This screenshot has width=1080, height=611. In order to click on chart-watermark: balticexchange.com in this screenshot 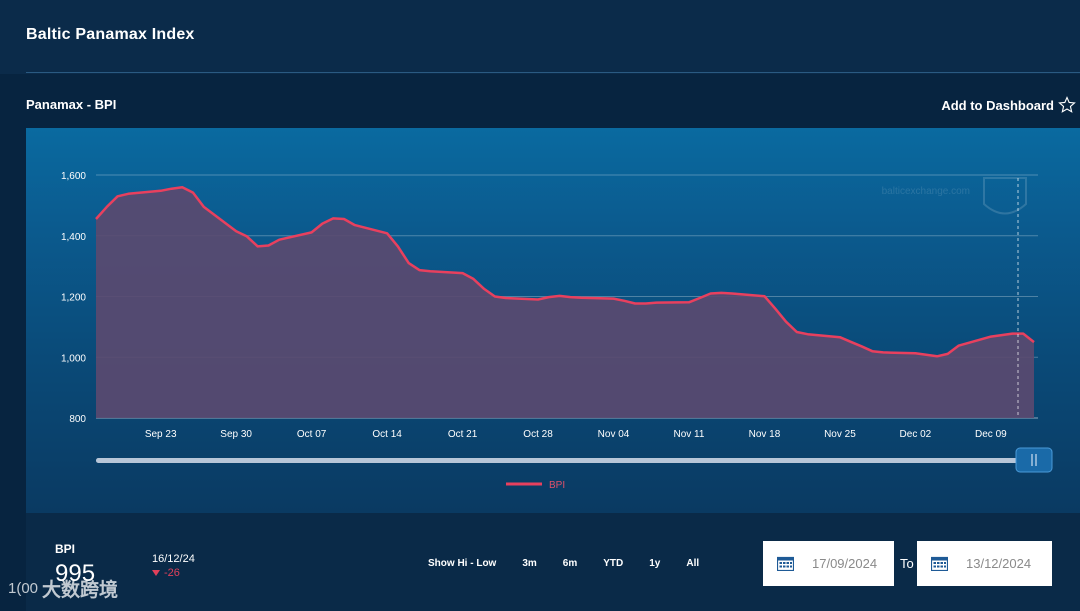, I will do `click(954, 196)`.